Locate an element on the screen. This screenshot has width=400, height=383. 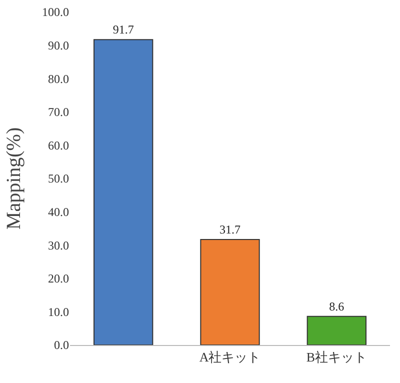
y-tick-label: 40.0 is located at coordinates (58, 212).